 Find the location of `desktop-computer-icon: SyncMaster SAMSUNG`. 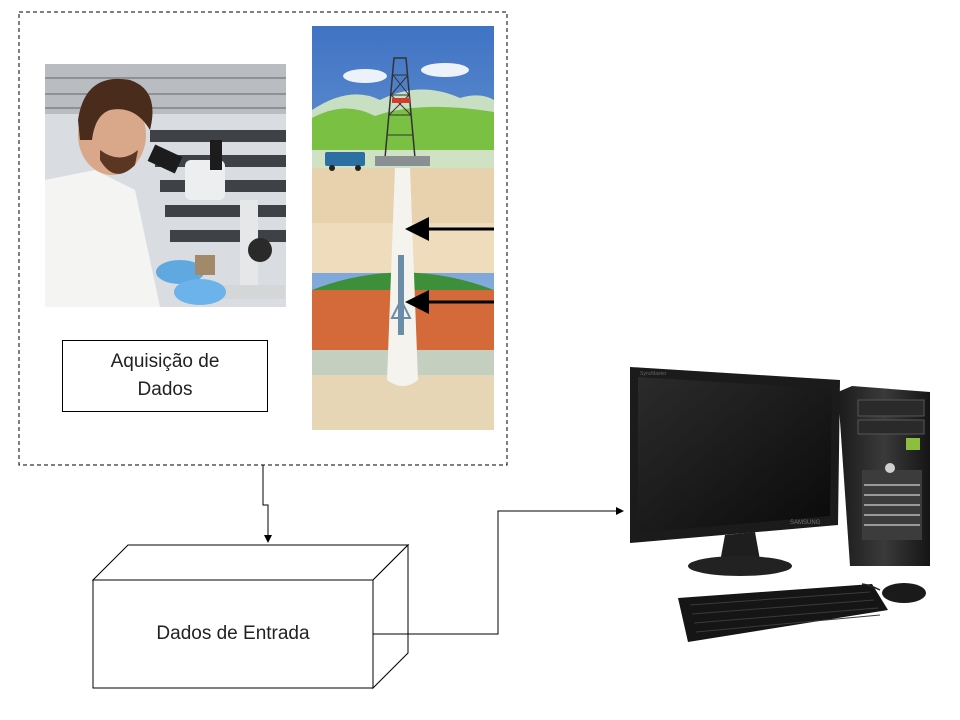

desktop-computer-icon: SyncMaster SAMSUNG is located at coordinates (780, 504).